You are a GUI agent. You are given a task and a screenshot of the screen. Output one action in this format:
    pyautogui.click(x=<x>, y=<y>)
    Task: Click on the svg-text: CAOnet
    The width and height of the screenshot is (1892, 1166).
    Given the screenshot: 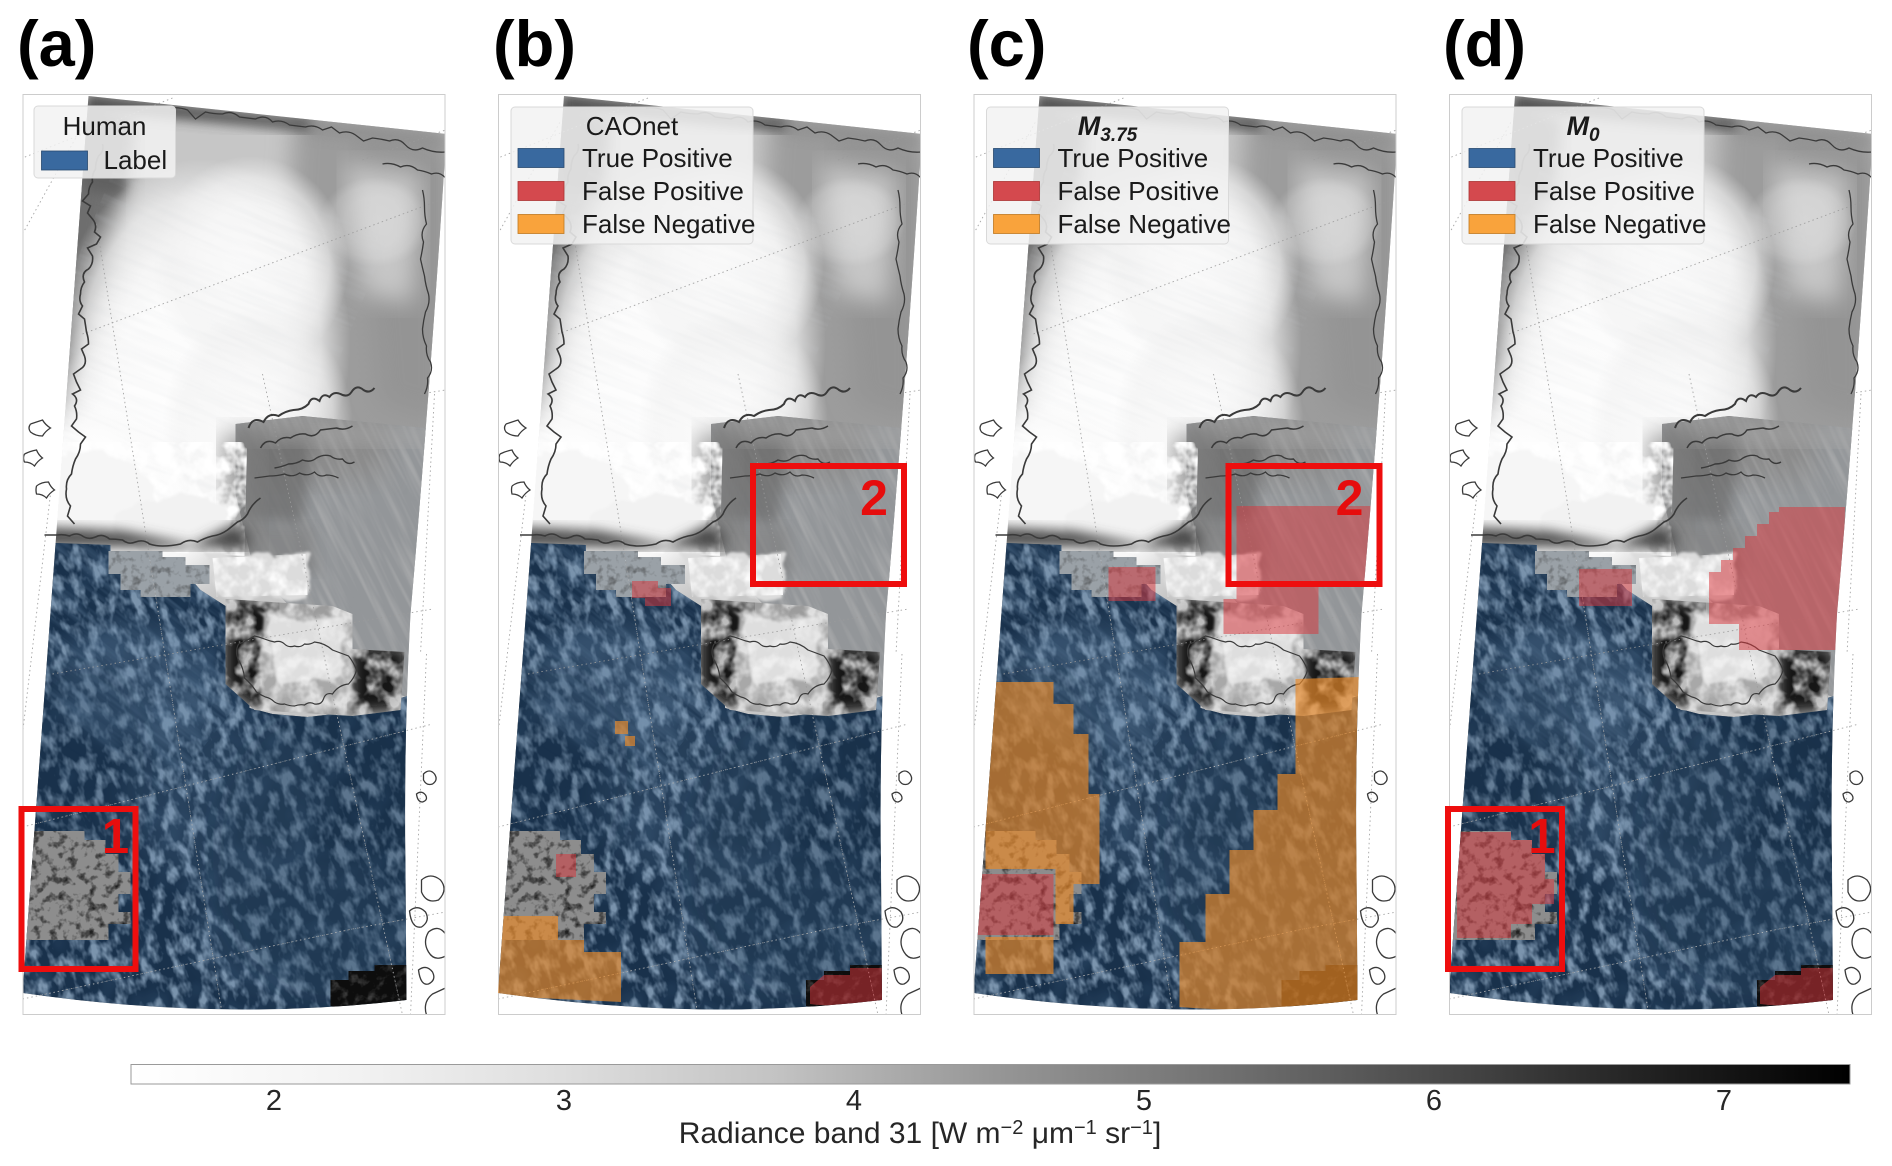 What is the action you would take?
    pyautogui.click(x=632, y=126)
    